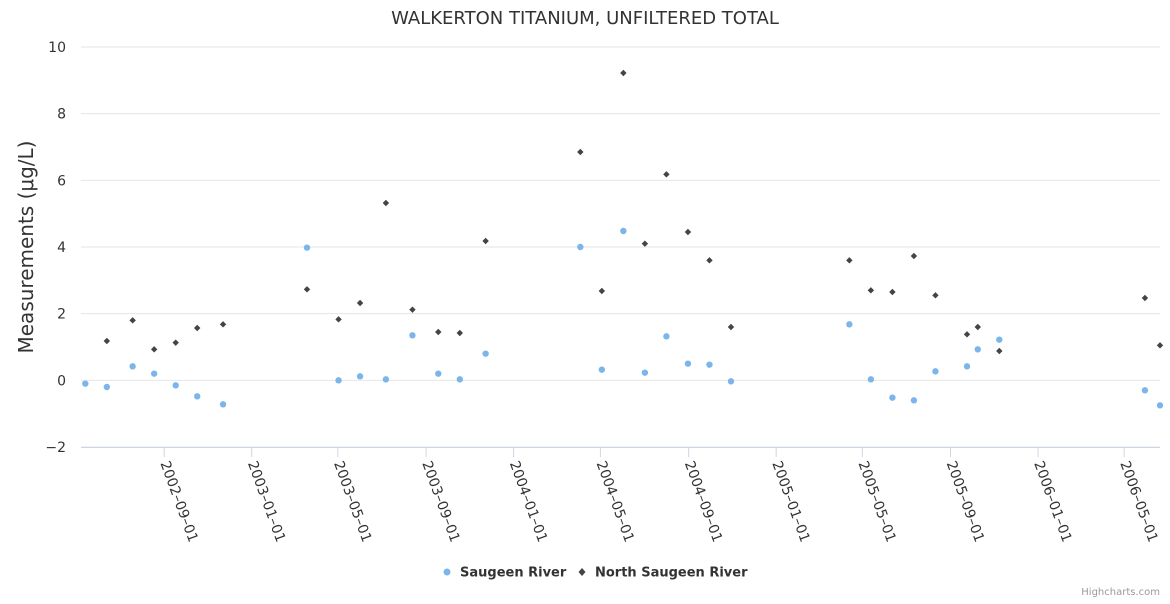 This screenshot has height=604, width=1170. I want to click on y-tick-label-0: 0, so click(61, 381).